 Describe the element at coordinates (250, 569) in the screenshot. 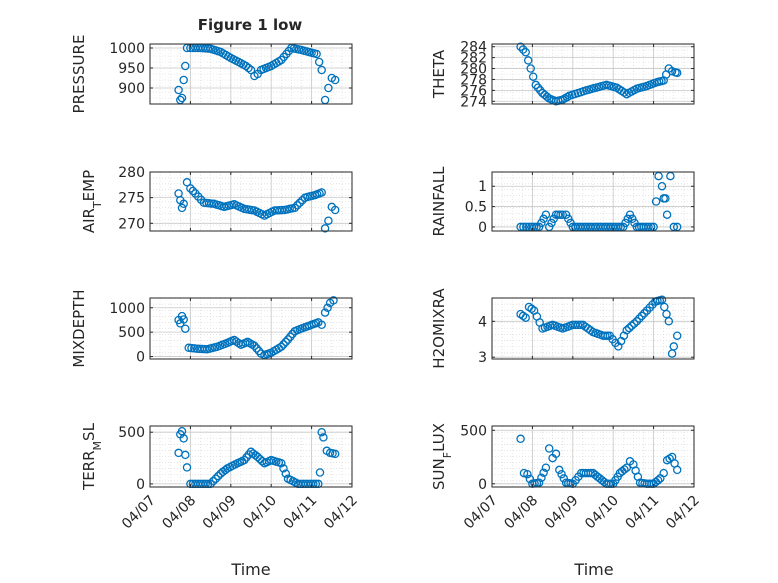

I see `x-axis-label-left: Time` at that location.